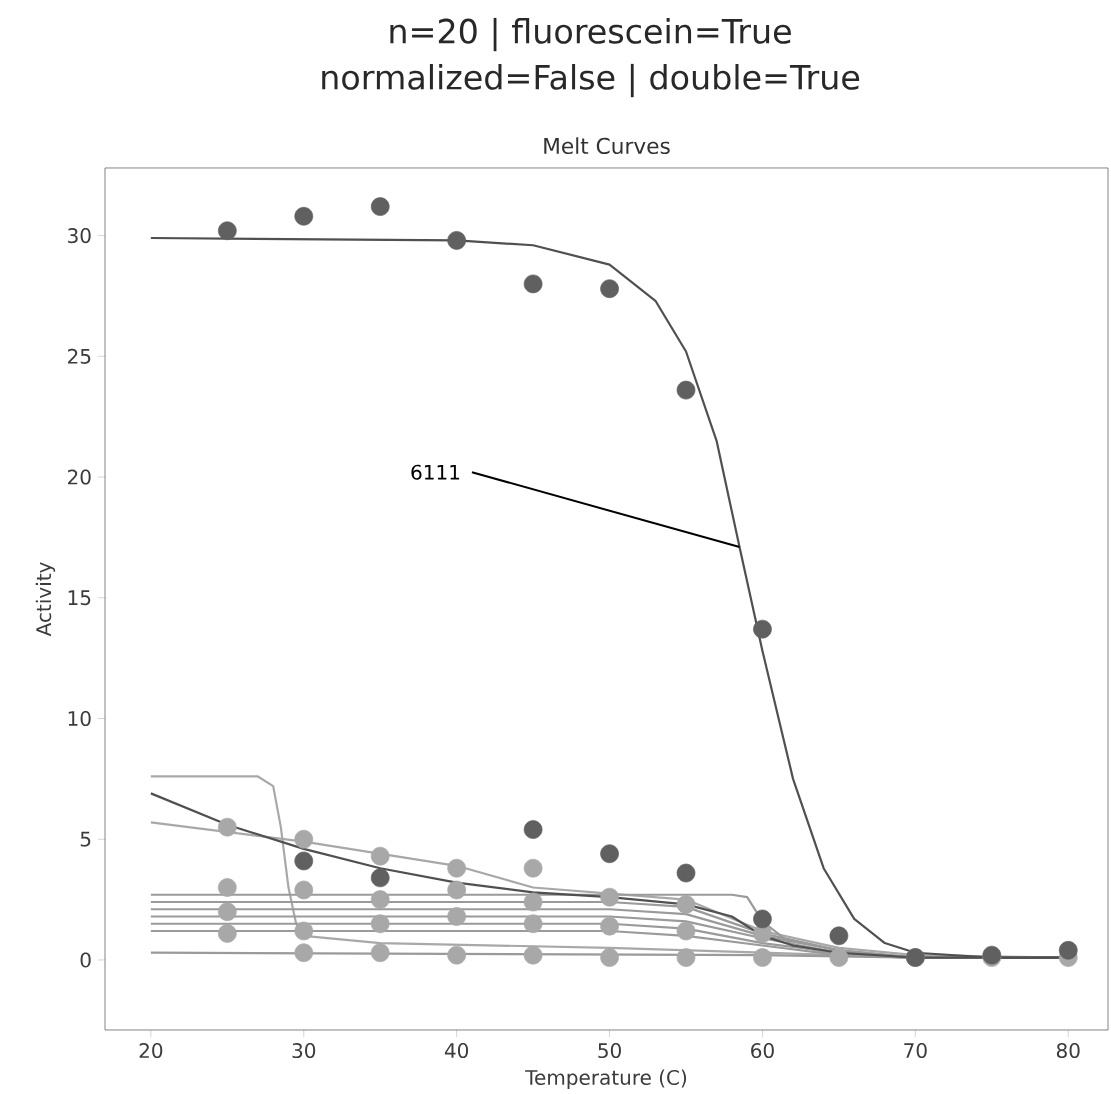 The image size is (1111, 1094). What do you see at coordinates (79, 356) in the screenshot?
I see `y-tick-label: 25` at bounding box center [79, 356].